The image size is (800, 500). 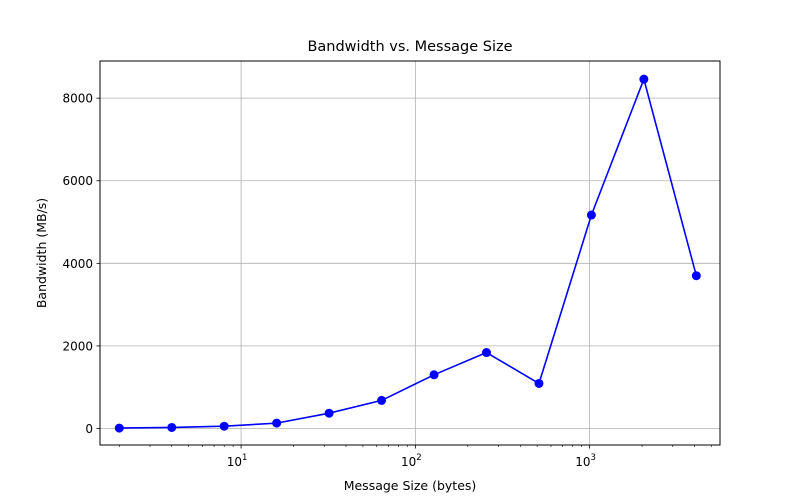 What do you see at coordinates (593, 458) in the screenshot?
I see `x-tick-label-exponent: 3` at bounding box center [593, 458].